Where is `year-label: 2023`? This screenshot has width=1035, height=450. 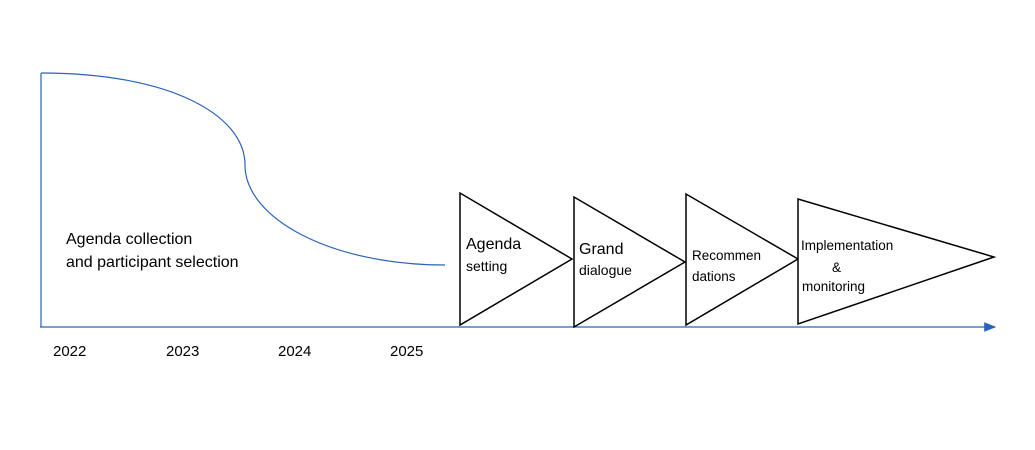
year-label: 2023 is located at coordinates (182, 351).